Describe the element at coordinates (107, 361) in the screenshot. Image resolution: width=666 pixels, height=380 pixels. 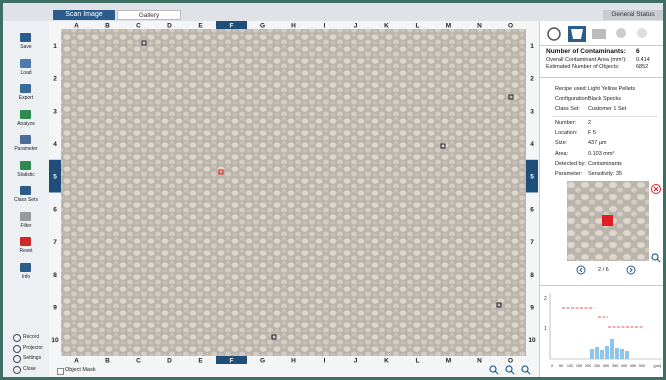
I see `column-label: B` at that location.